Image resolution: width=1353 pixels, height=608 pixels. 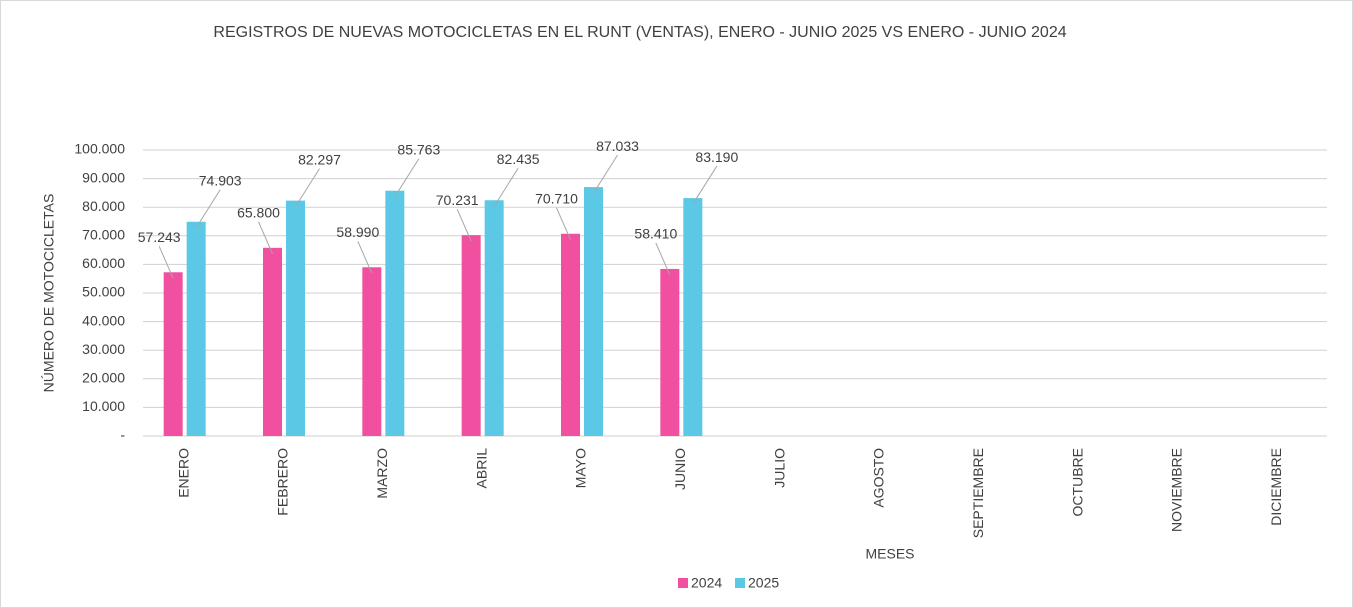 What do you see at coordinates (103, 177) in the screenshot?
I see `y-tick-label: 90.000` at bounding box center [103, 177].